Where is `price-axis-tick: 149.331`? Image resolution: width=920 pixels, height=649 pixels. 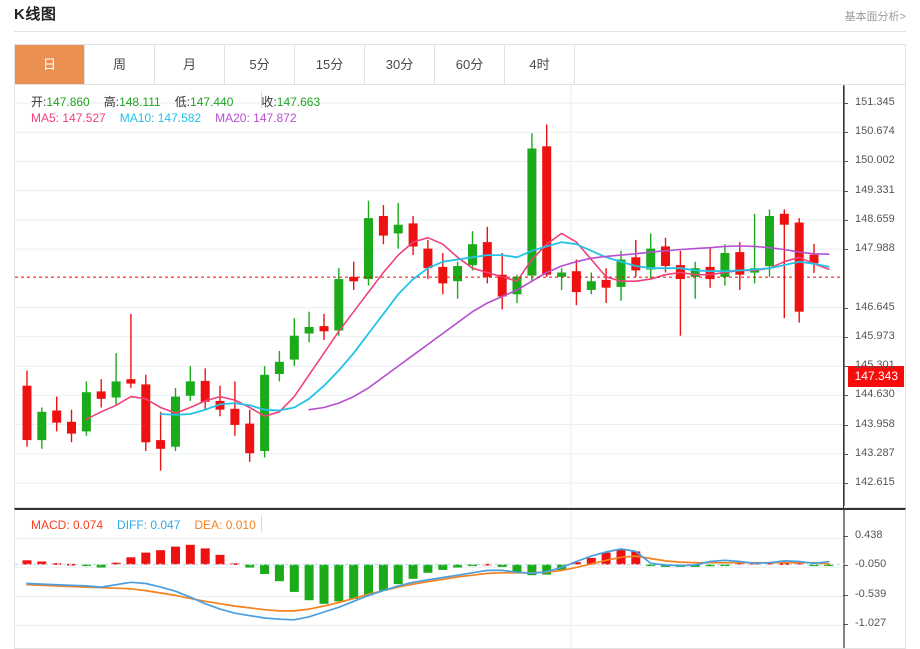
price-axis-tick: 149.331 is located at coordinates (875, 189).